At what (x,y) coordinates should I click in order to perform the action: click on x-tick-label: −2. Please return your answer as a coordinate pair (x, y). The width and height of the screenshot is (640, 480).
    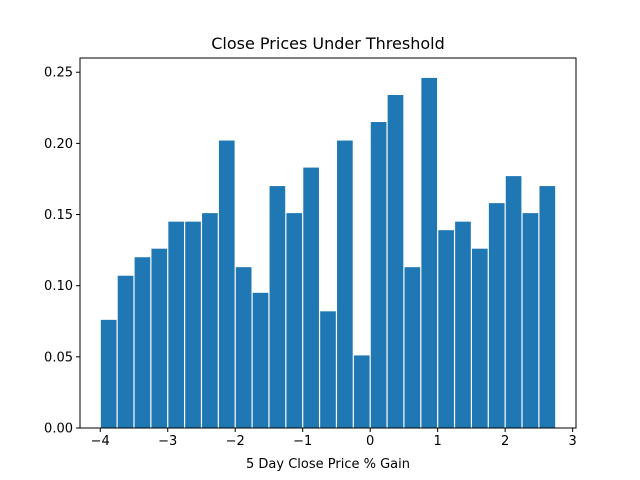
    Looking at the image, I should click on (235, 441).